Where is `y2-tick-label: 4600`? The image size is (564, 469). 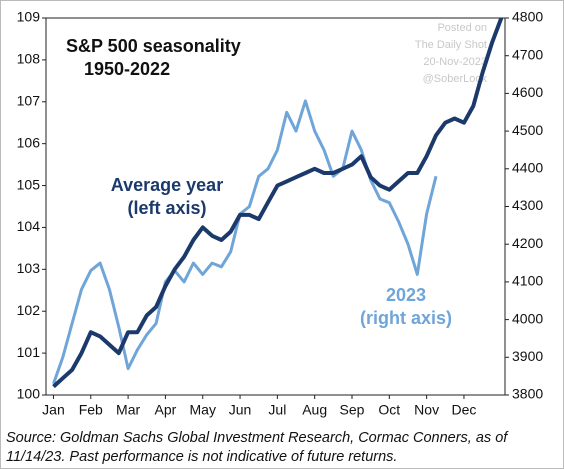 y2-tick-label: 4600 is located at coordinates (527, 92).